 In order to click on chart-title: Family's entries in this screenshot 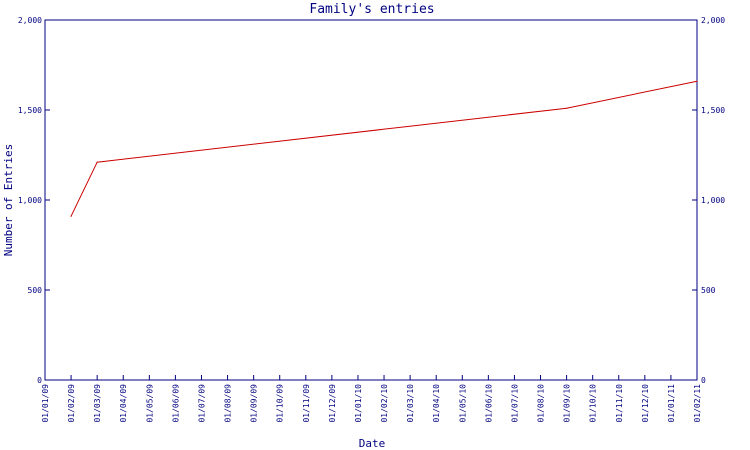, I will do `click(371, 9)`.